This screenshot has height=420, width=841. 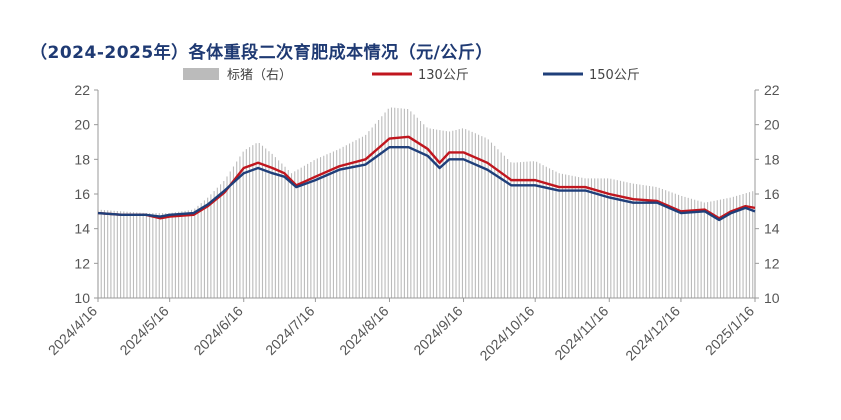 I want to click on x-tick-label: 2024/5/16, so click(x=144, y=331).